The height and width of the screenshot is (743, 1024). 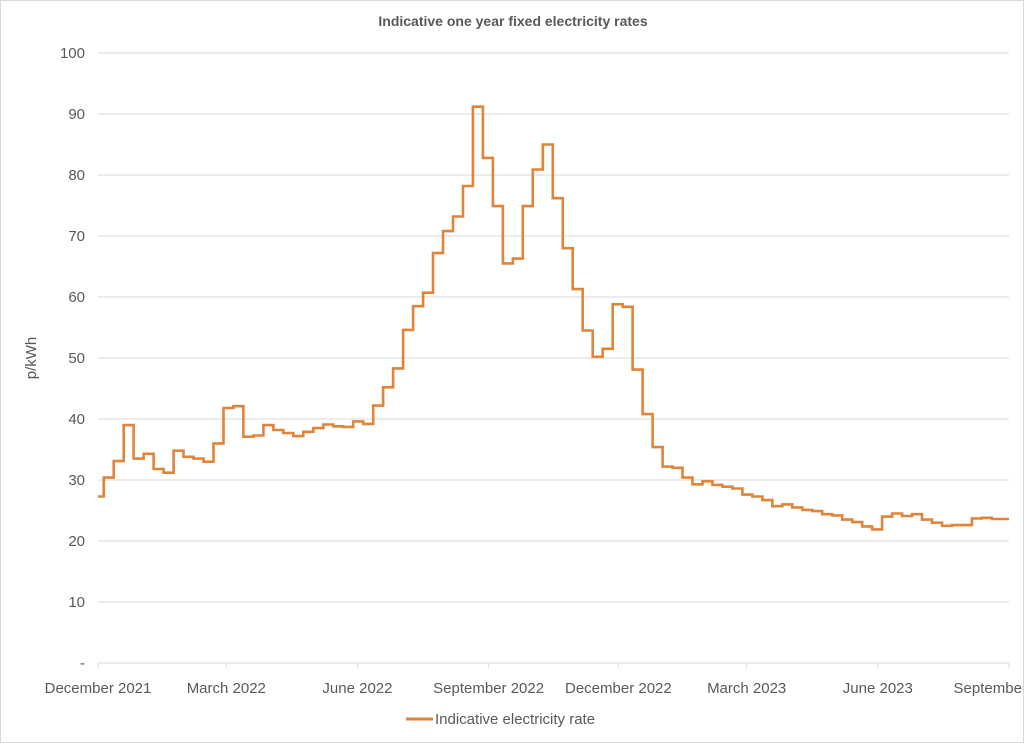 What do you see at coordinates (988, 688) in the screenshot?
I see `x-tick-label: September 2023` at bounding box center [988, 688].